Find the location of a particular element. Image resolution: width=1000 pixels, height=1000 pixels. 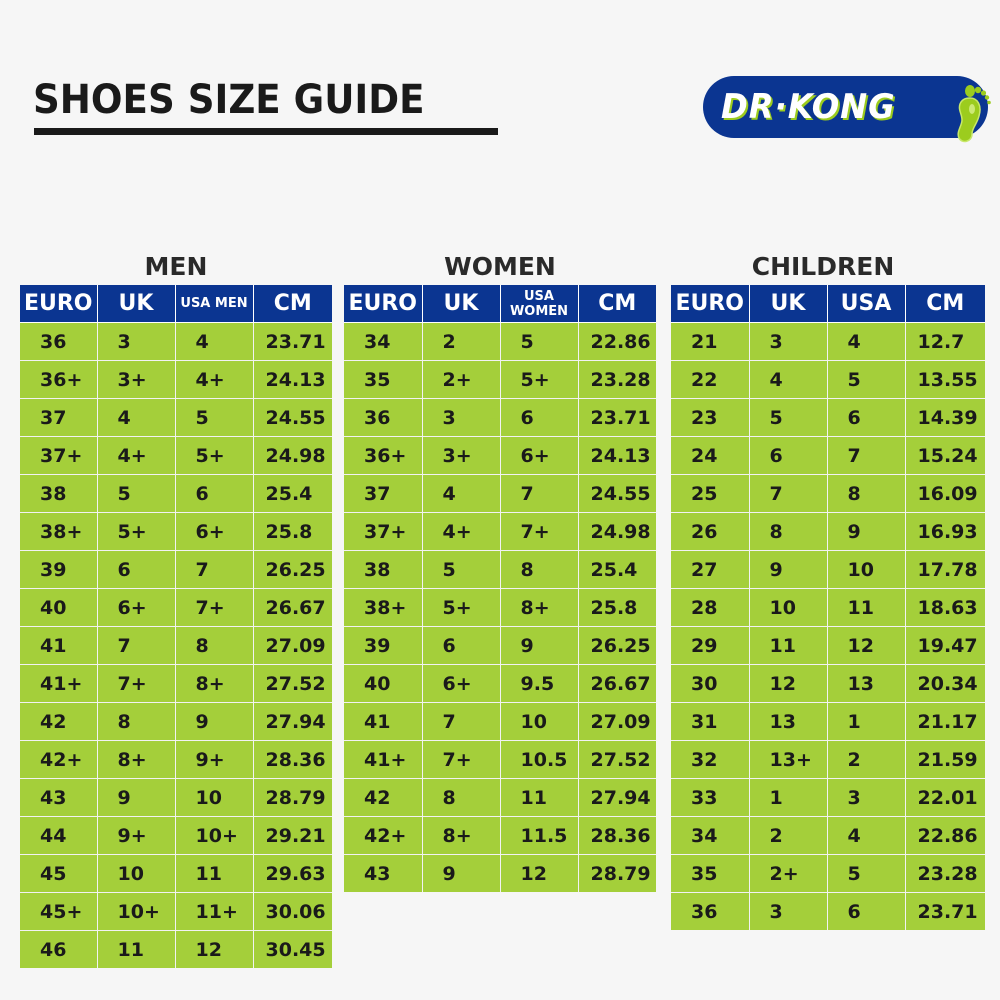

cell-euro: 45 is located at coordinates (59, 873).